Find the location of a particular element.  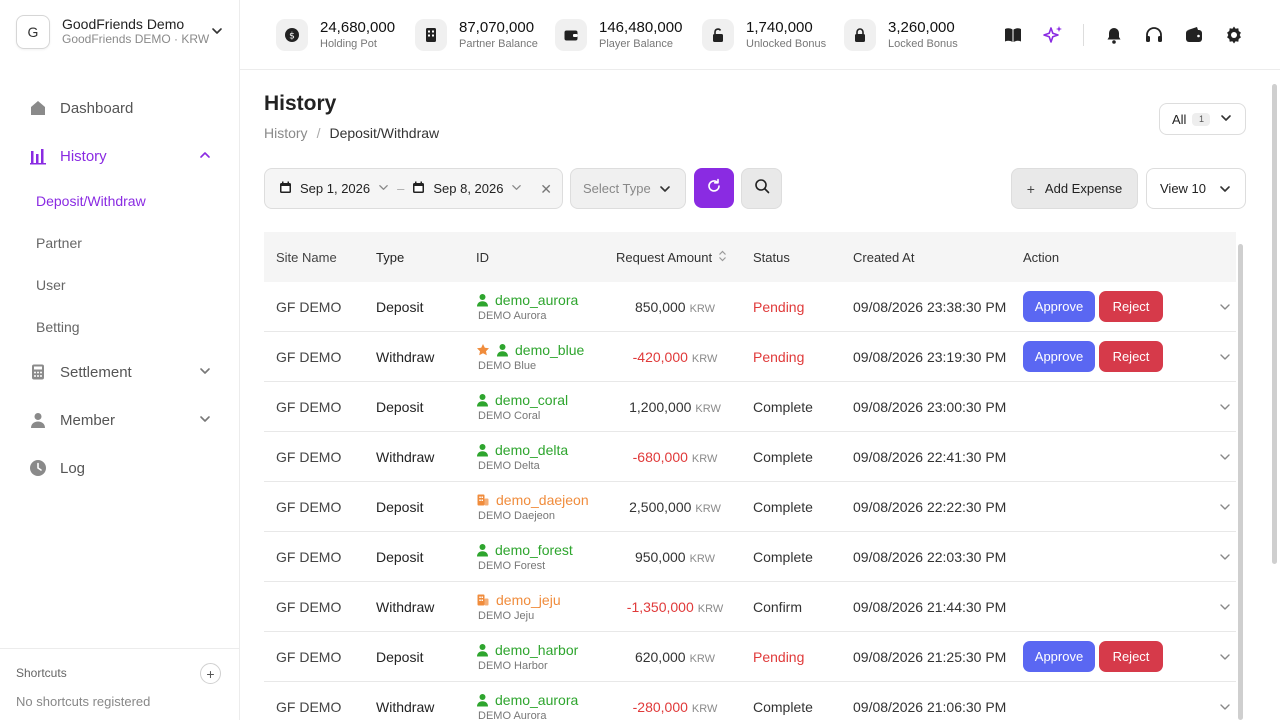

sparkles-icon is located at coordinates (1053, 35).